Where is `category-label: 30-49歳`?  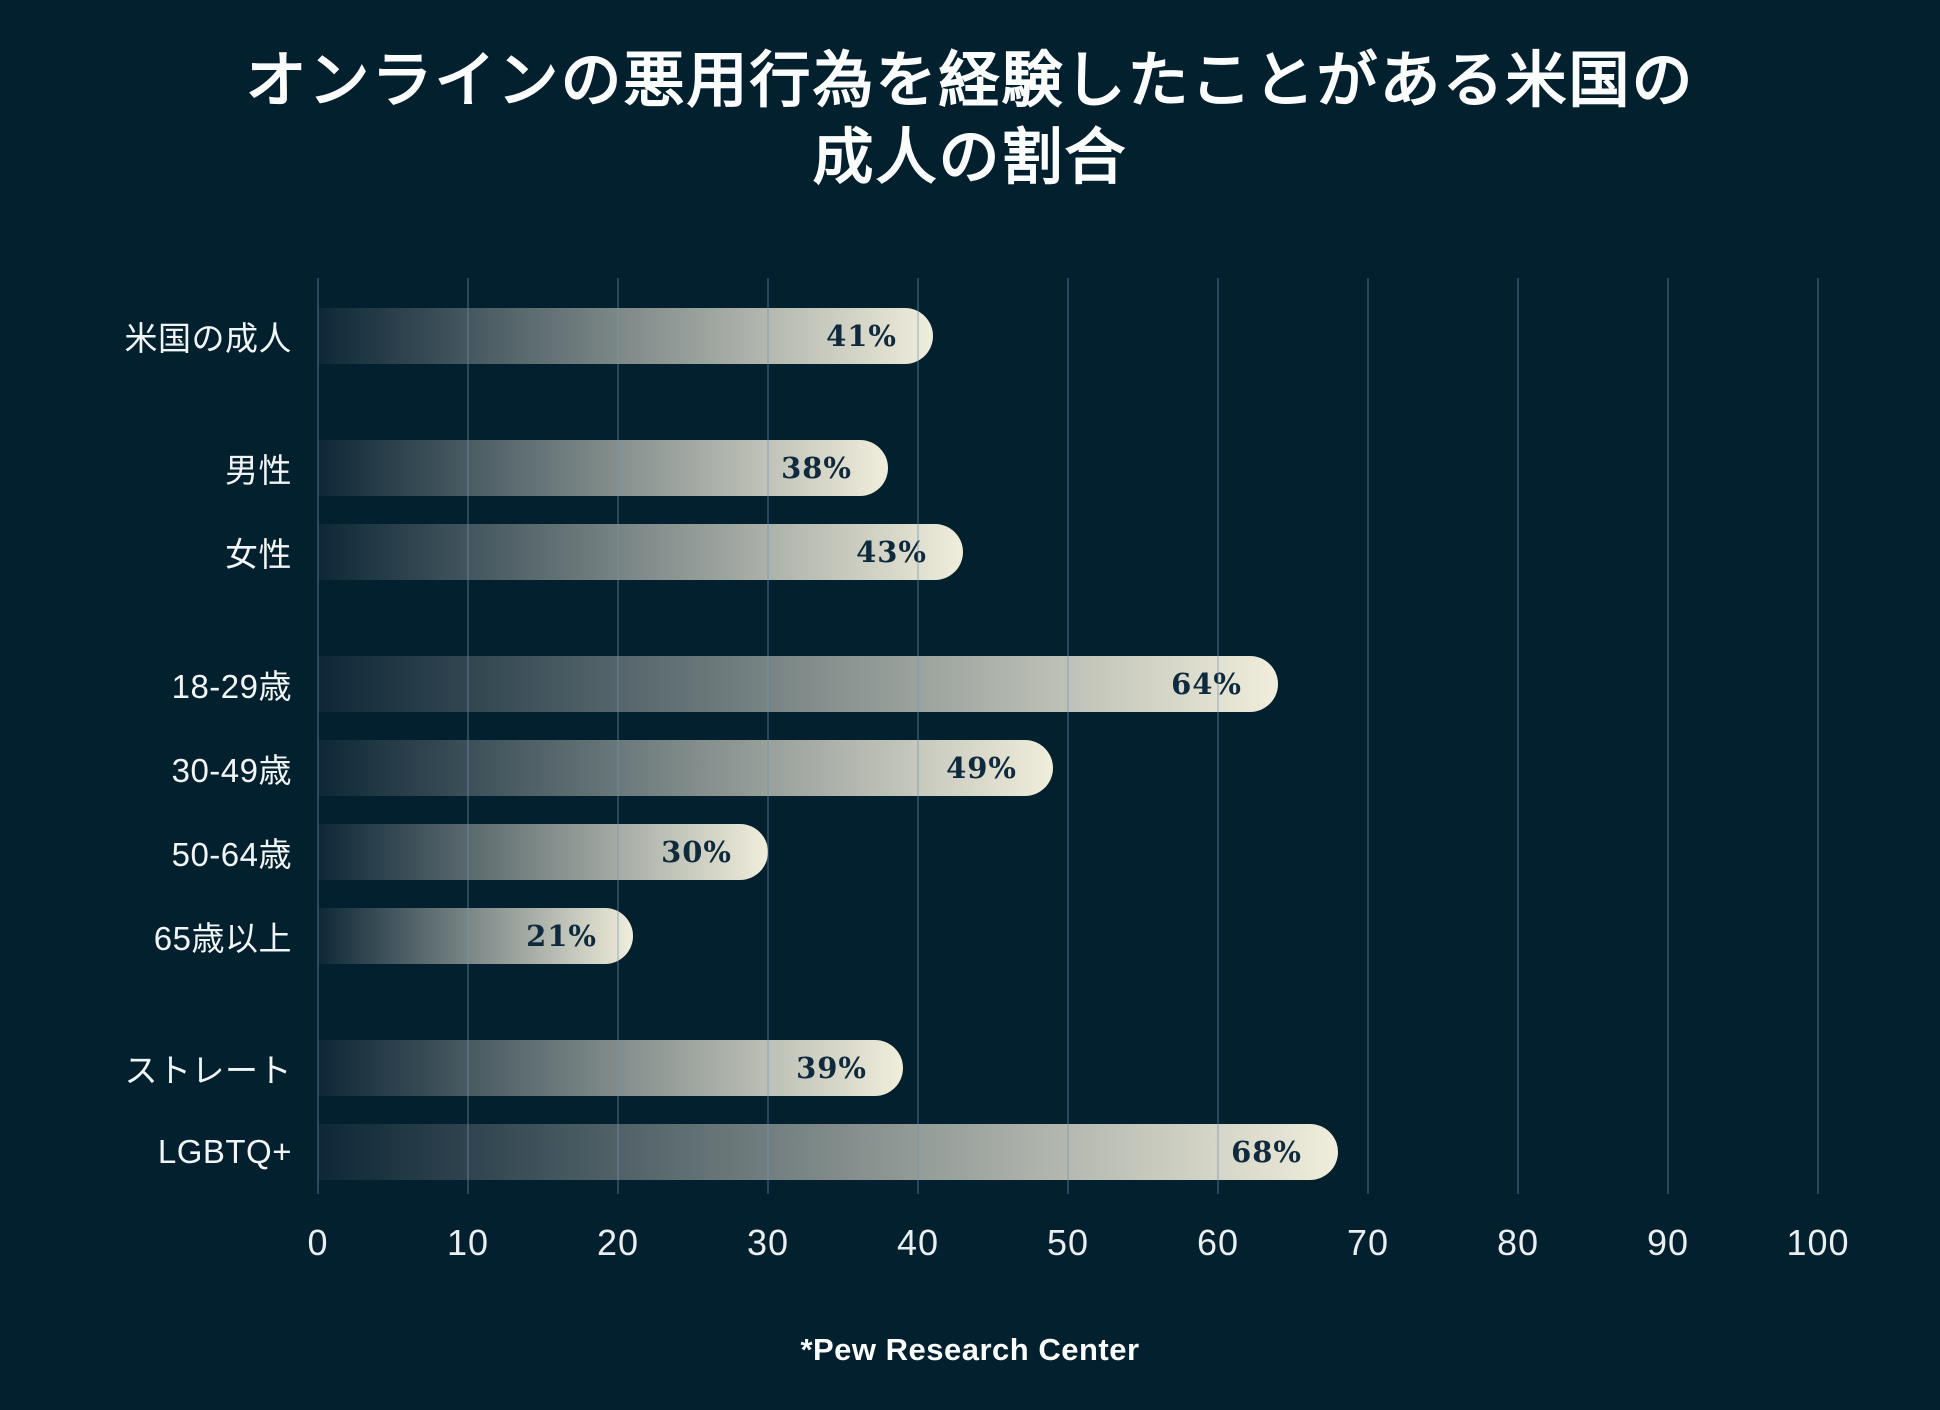
category-label: 30-49歳 is located at coordinates (231, 770).